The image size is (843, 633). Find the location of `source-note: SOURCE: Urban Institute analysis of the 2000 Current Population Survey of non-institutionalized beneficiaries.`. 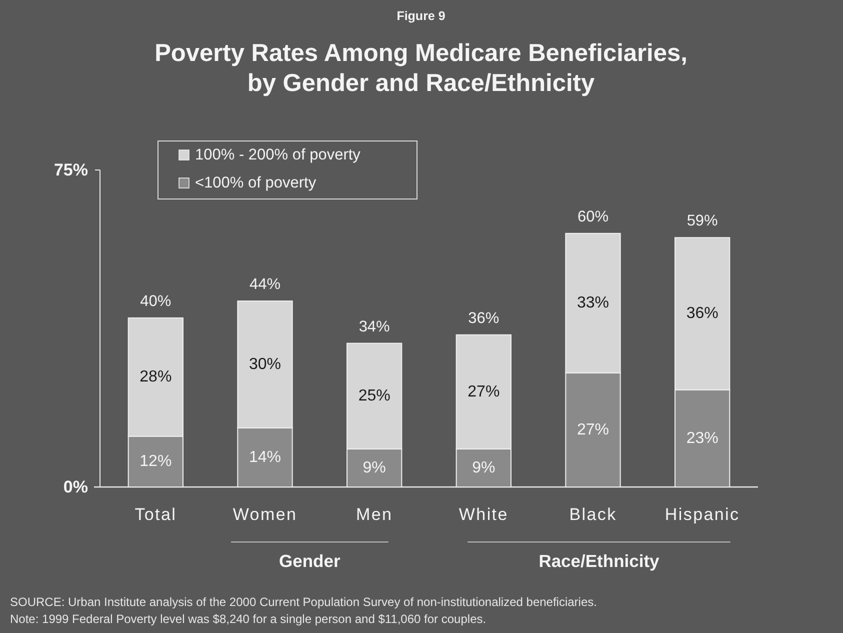

source-note: SOURCE: Urban Institute analysis of the 2000 Current Population Survey of non-institutionalized beneficiaries. is located at coordinates (303, 602).